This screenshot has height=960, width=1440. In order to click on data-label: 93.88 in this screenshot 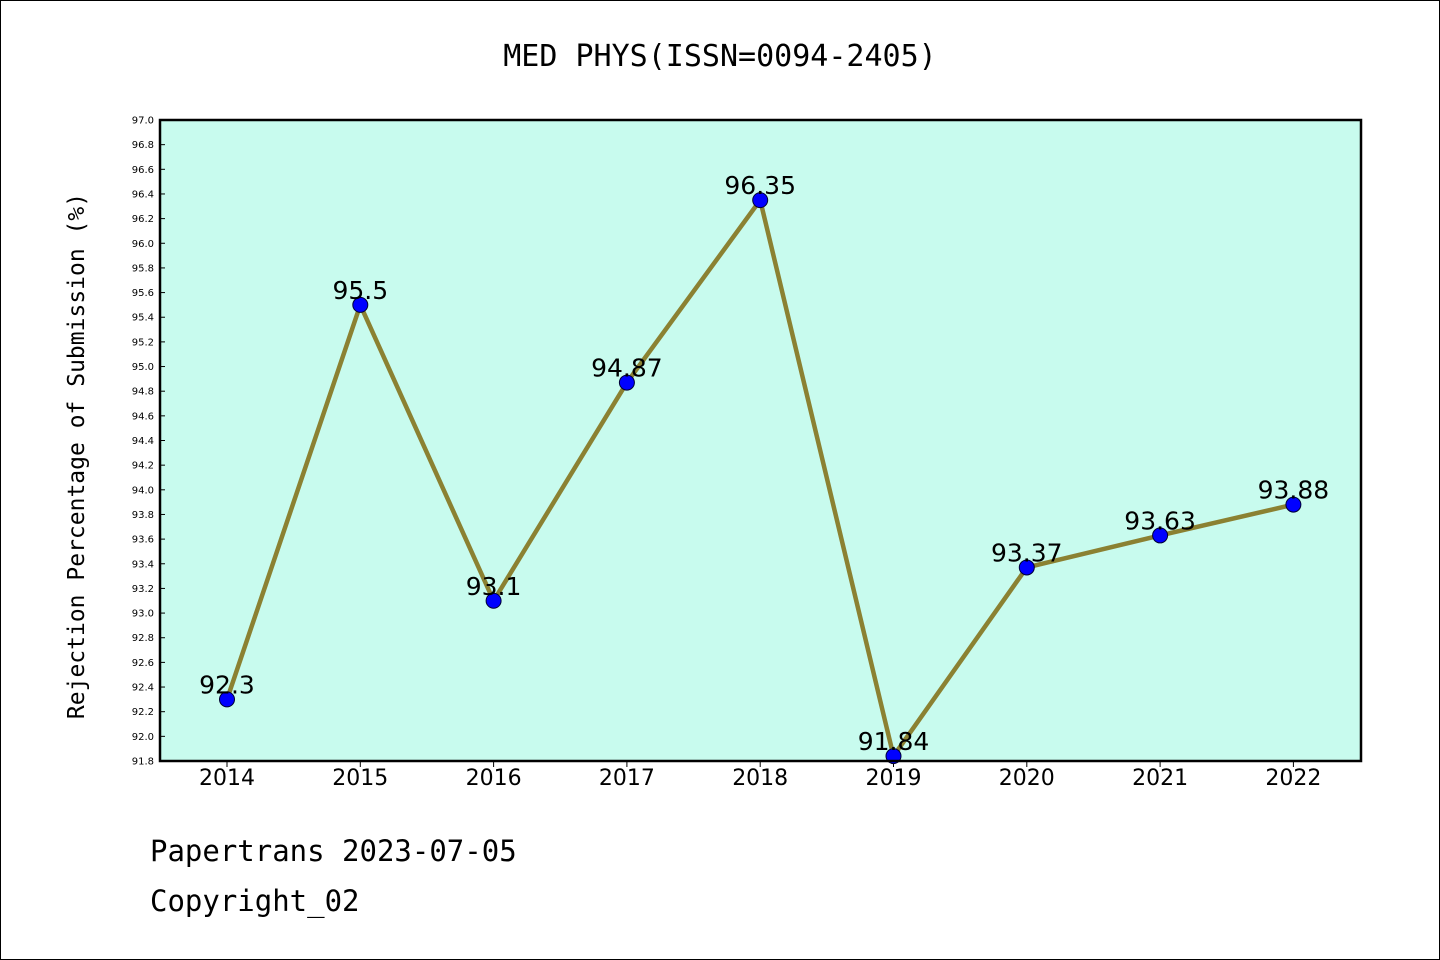, I will do `click(1294, 490)`.